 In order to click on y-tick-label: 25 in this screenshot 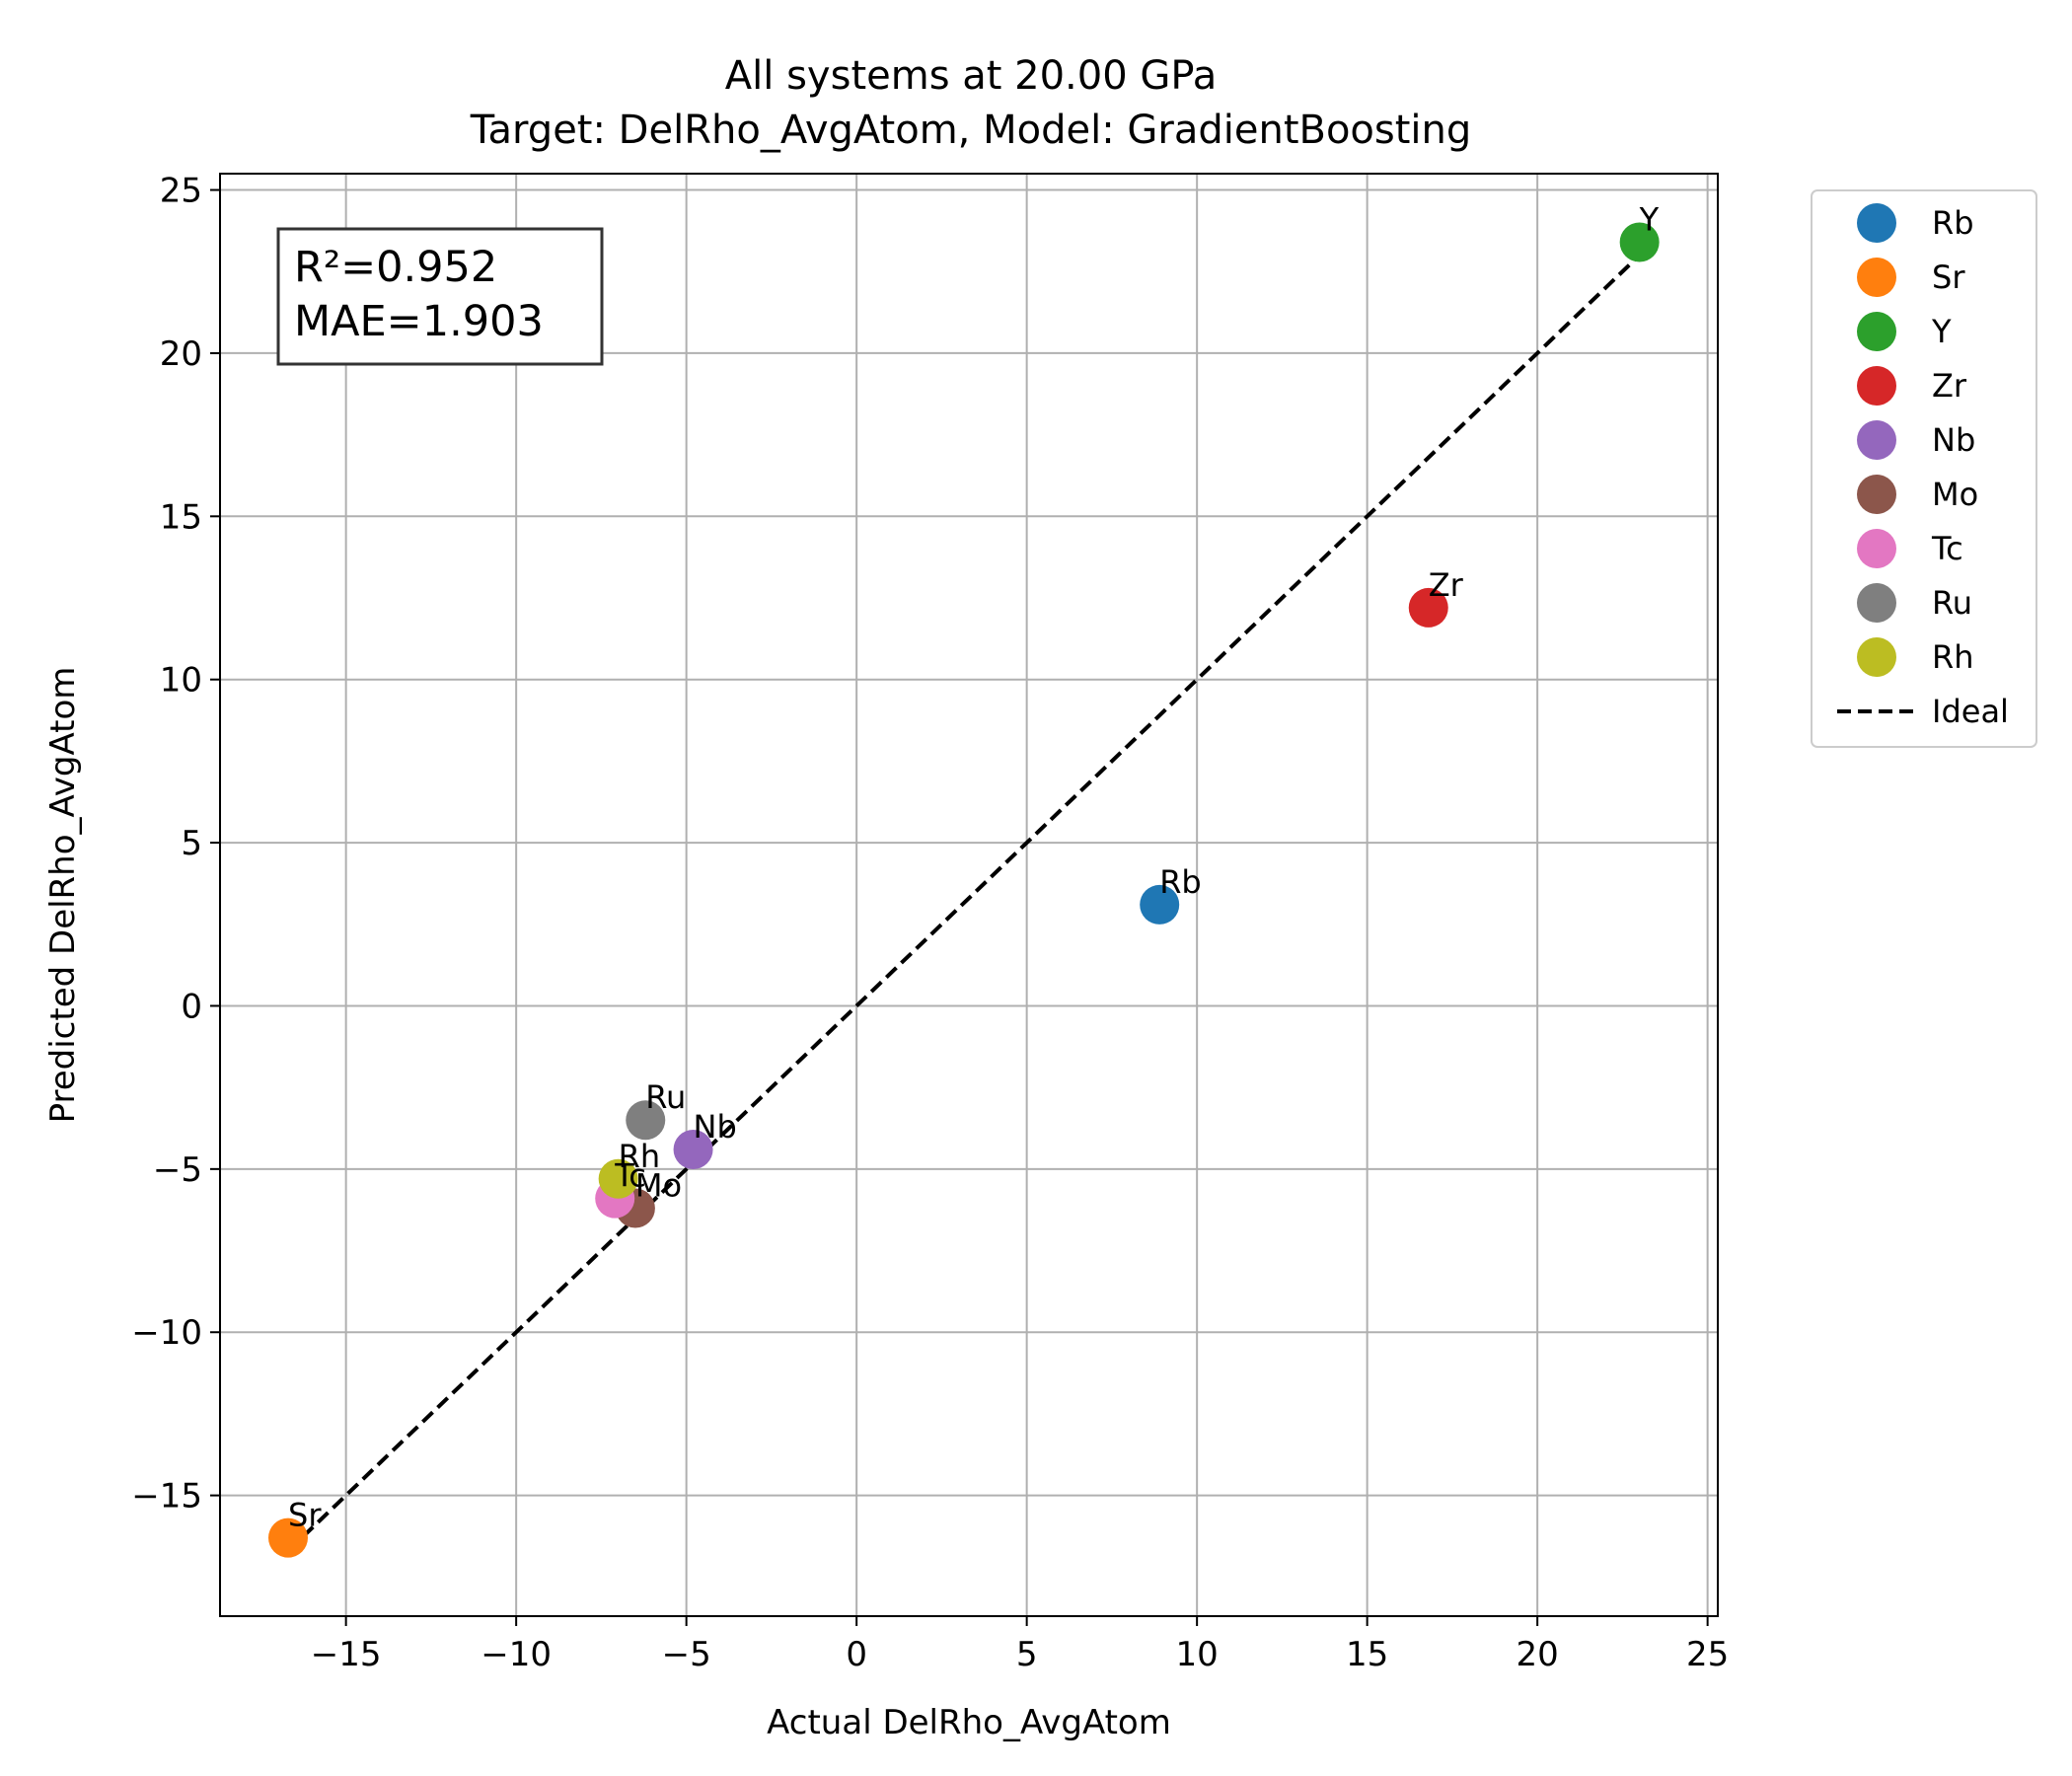, I will do `click(181, 192)`.